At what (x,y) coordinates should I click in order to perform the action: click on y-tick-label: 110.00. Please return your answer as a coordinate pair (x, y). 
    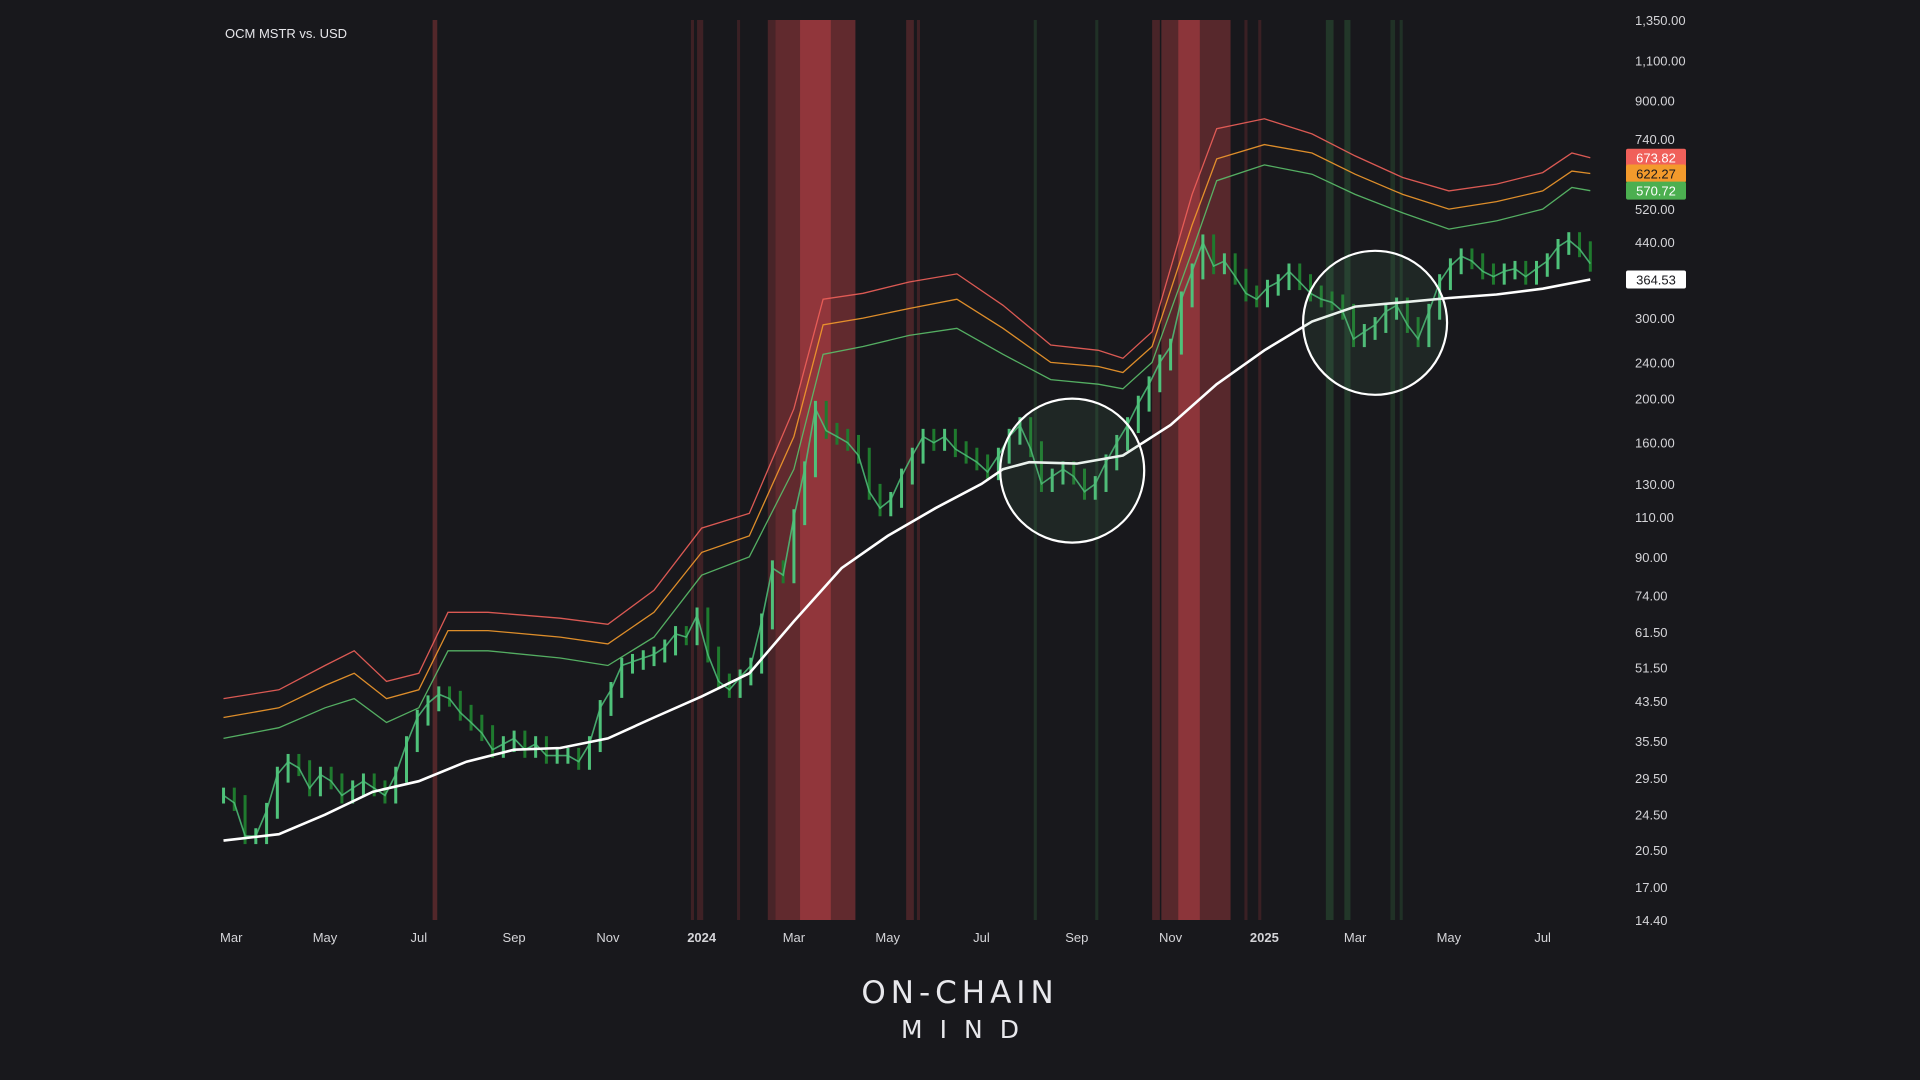
    Looking at the image, I should click on (1654, 517).